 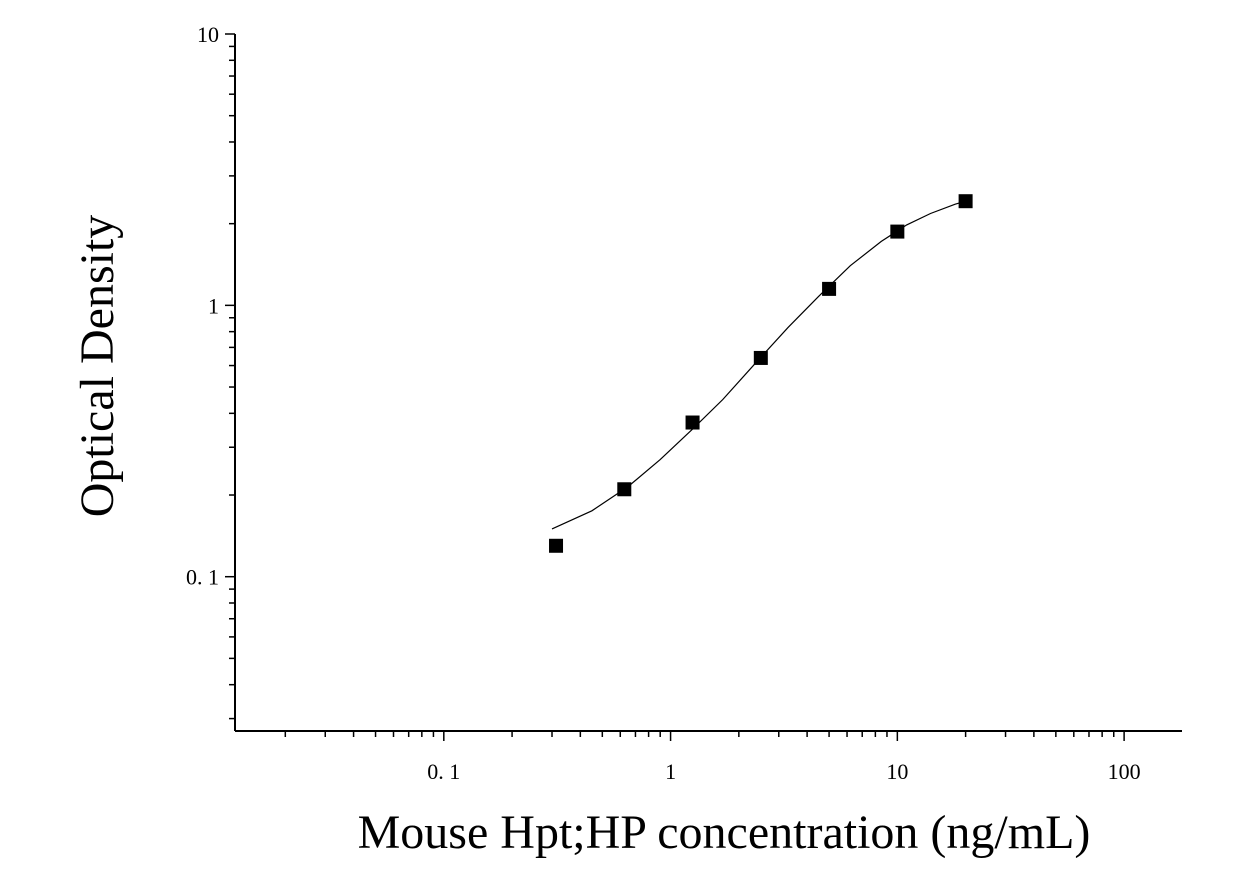 I want to click on y-axis-title: Optical Density, so click(x=97, y=366).